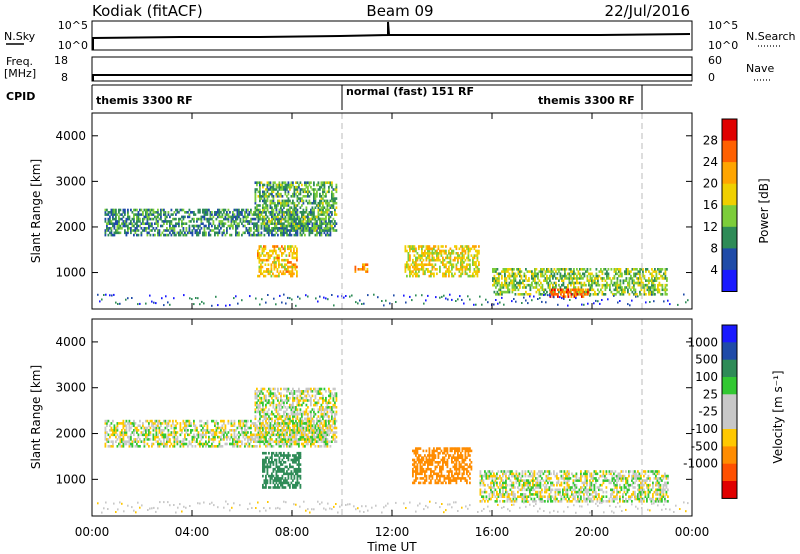 This screenshot has width=800, height=554. I want to click on y-tick-label: 4000, so click(70, 136).